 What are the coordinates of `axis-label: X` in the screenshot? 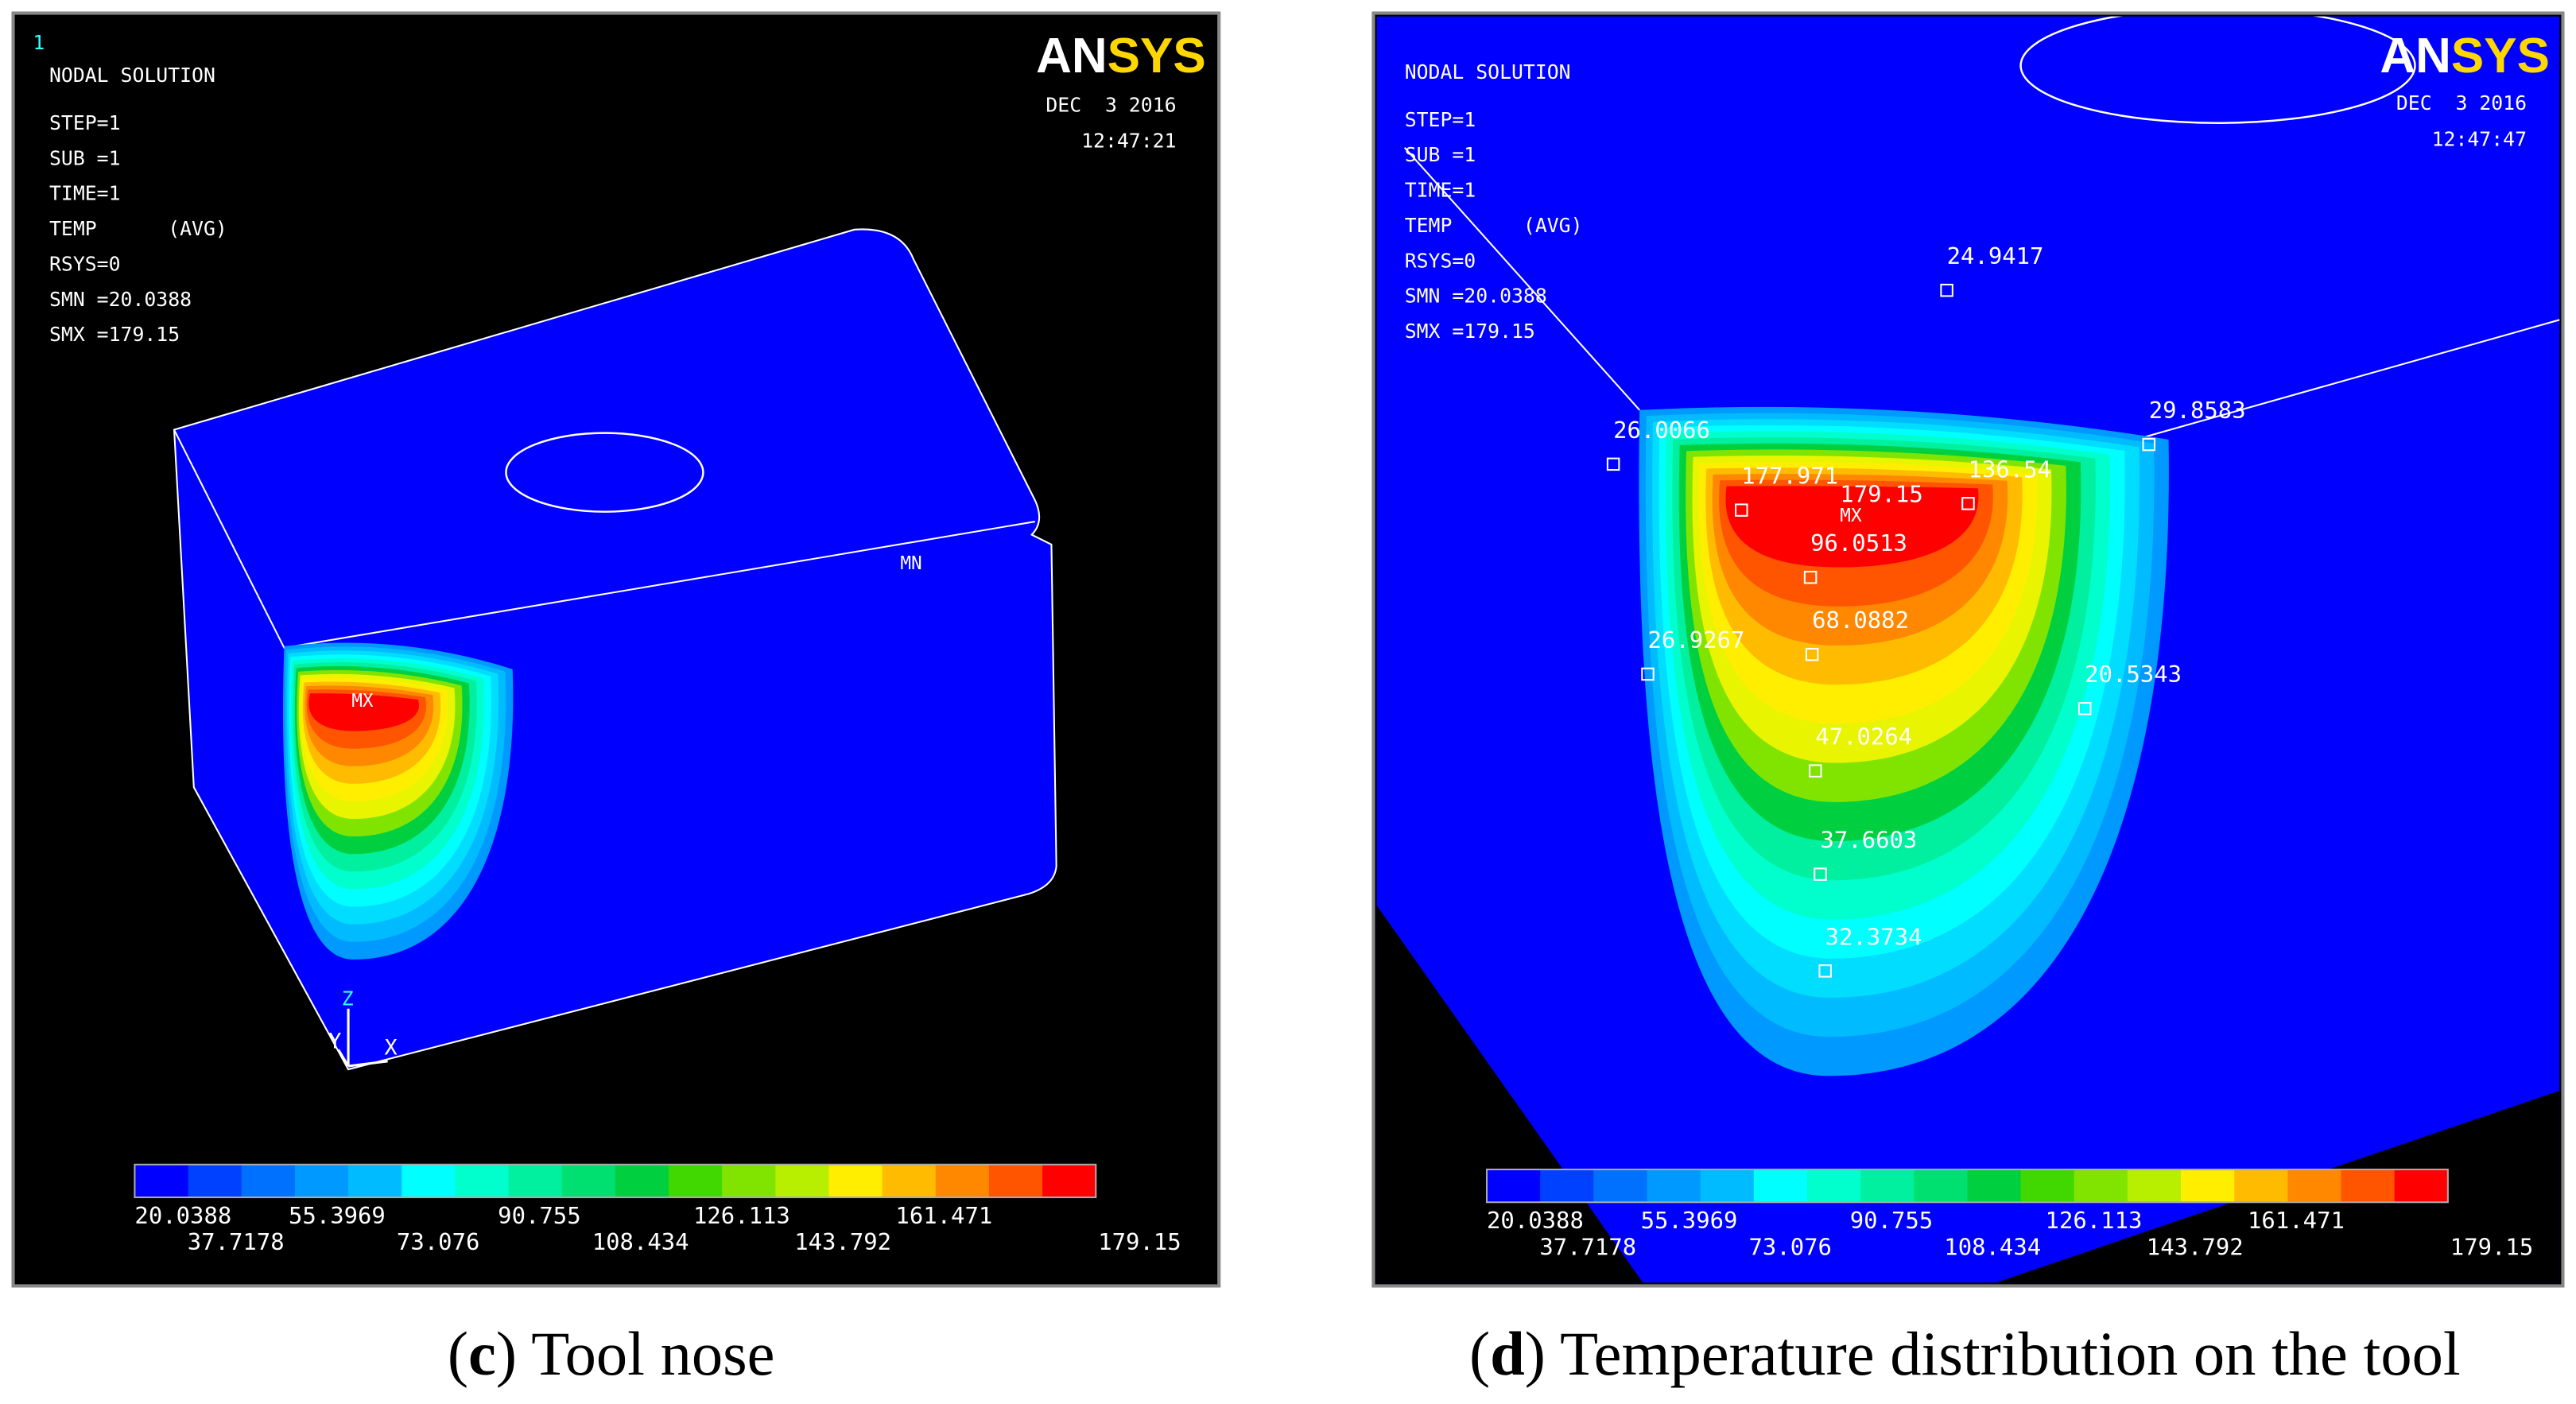 It's located at (392, 1048).